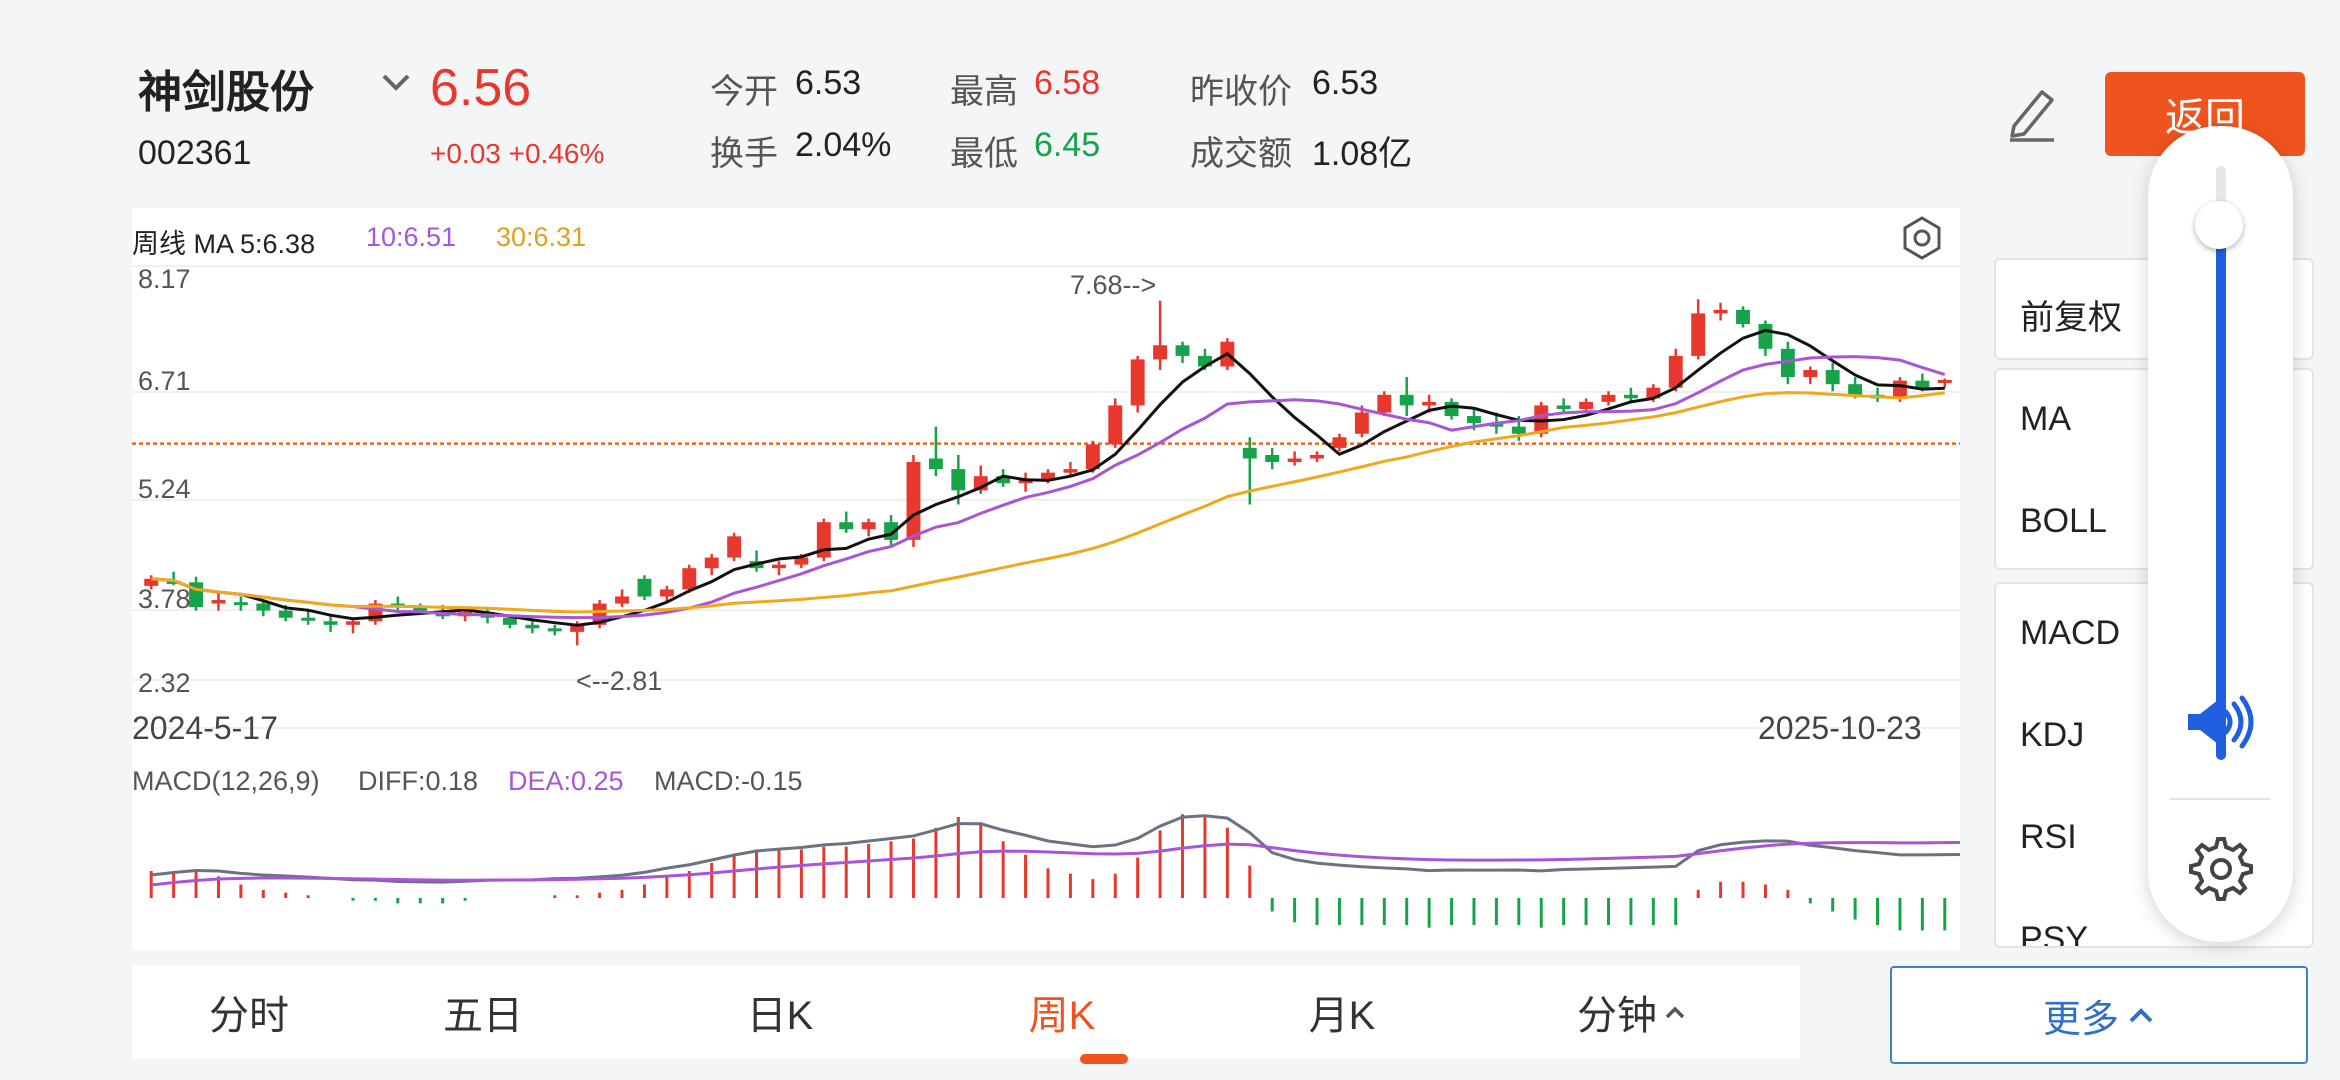 Image resolution: width=2340 pixels, height=1080 pixels. I want to click on prev-close-value: 6.53, so click(1345, 83).